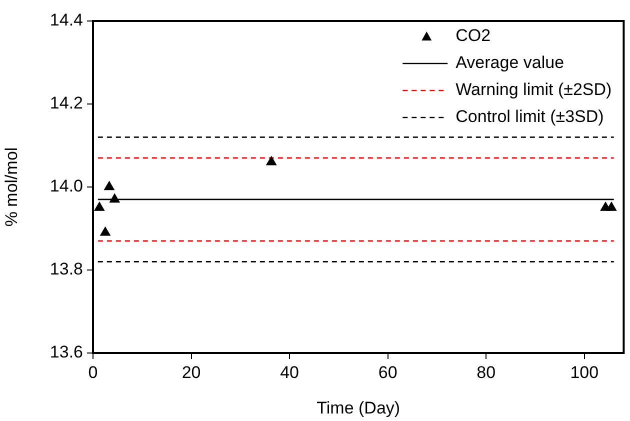 This screenshot has width=630, height=421. What do you see at coordinates (486, 372) in the screenshot?
I see `x-tick-label: 80` at bounding box center [486, 372].